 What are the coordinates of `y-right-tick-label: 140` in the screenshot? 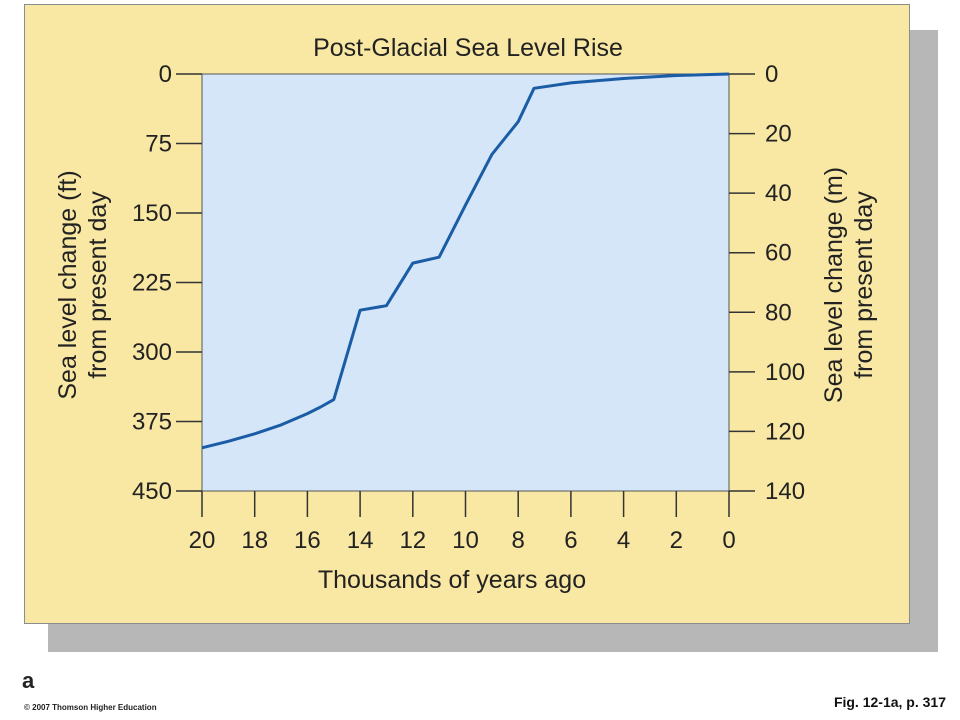 It's located at (785, 491).